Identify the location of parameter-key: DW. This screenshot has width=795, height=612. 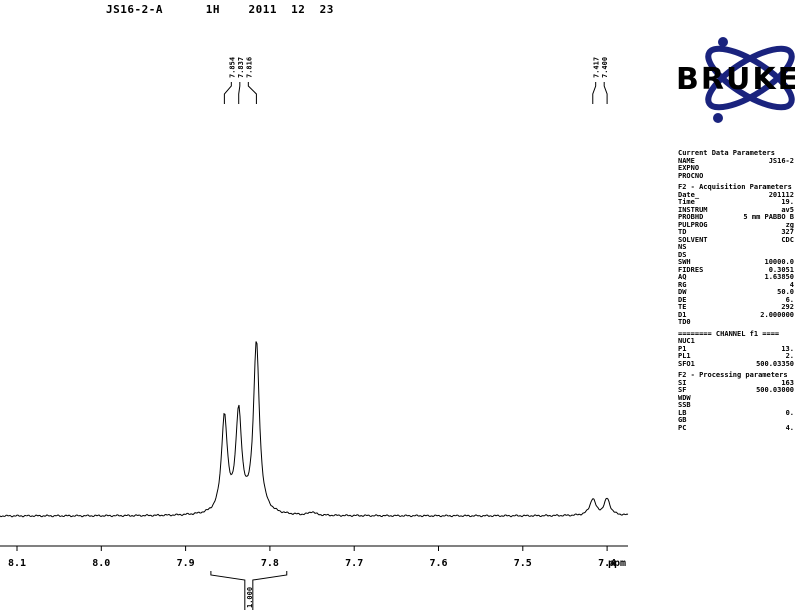
(682, 292).